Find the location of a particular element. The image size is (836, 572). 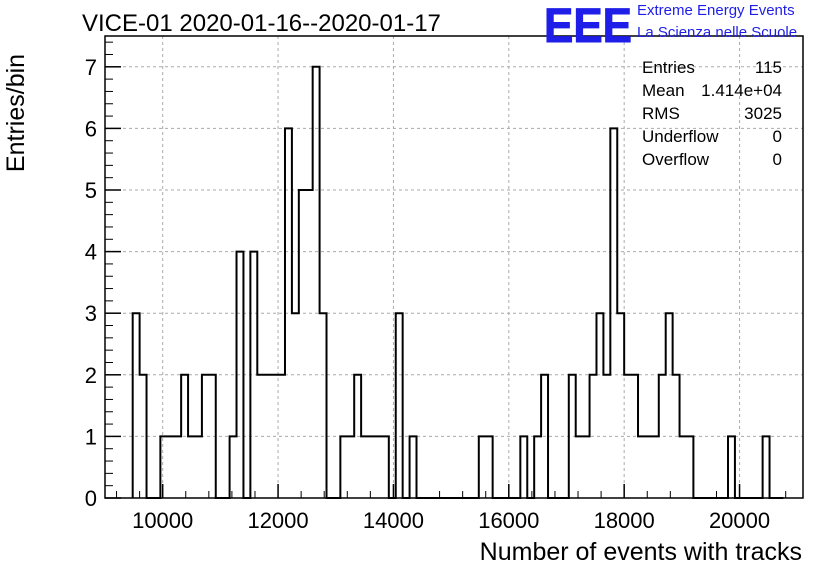

y-tick-label: 7 is located at coordinates (91, 67).